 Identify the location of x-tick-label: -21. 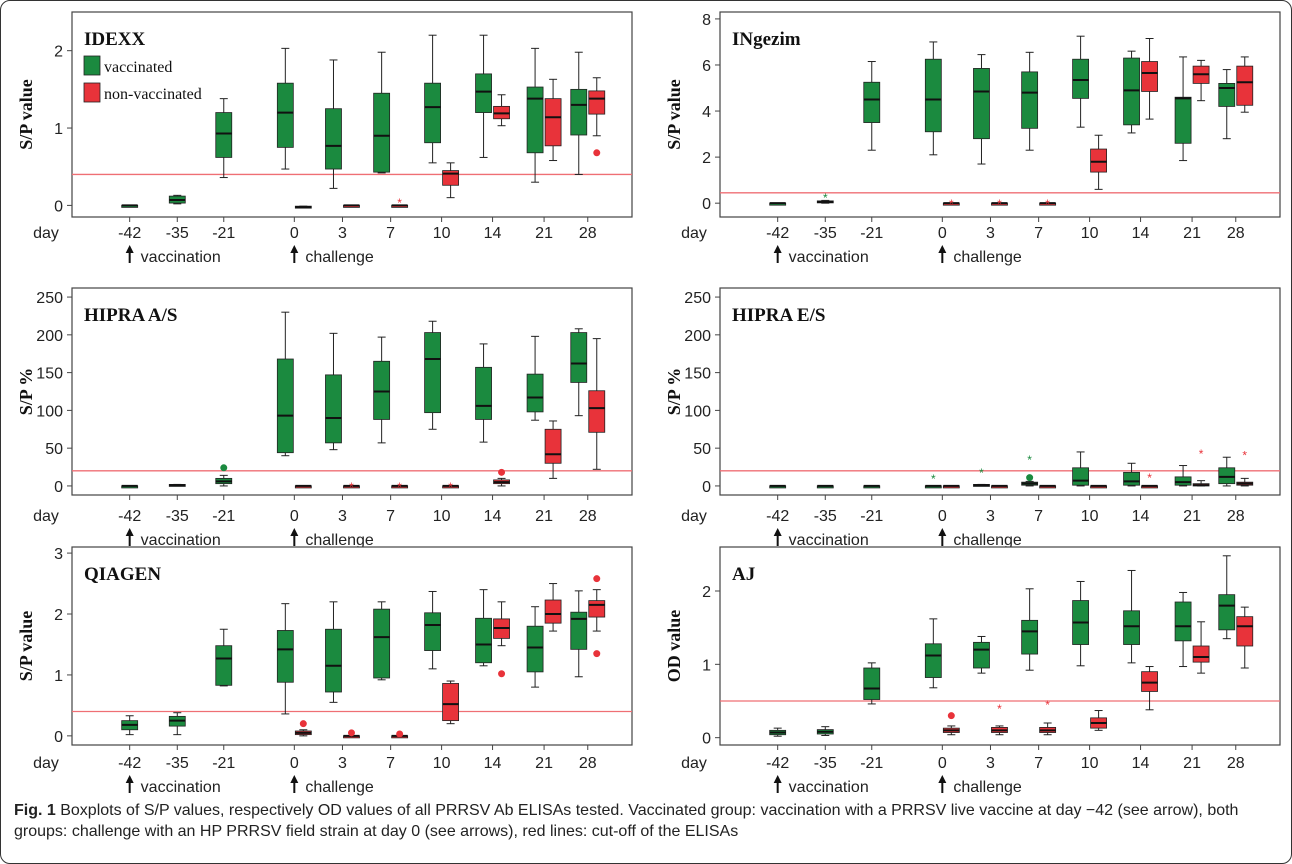
(223, 233).